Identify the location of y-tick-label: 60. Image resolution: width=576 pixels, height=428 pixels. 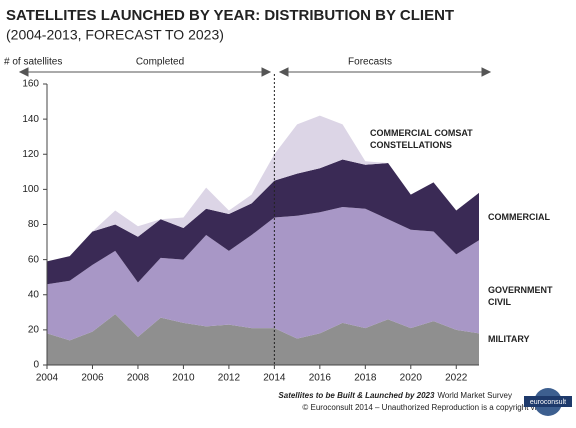
(34, 259).